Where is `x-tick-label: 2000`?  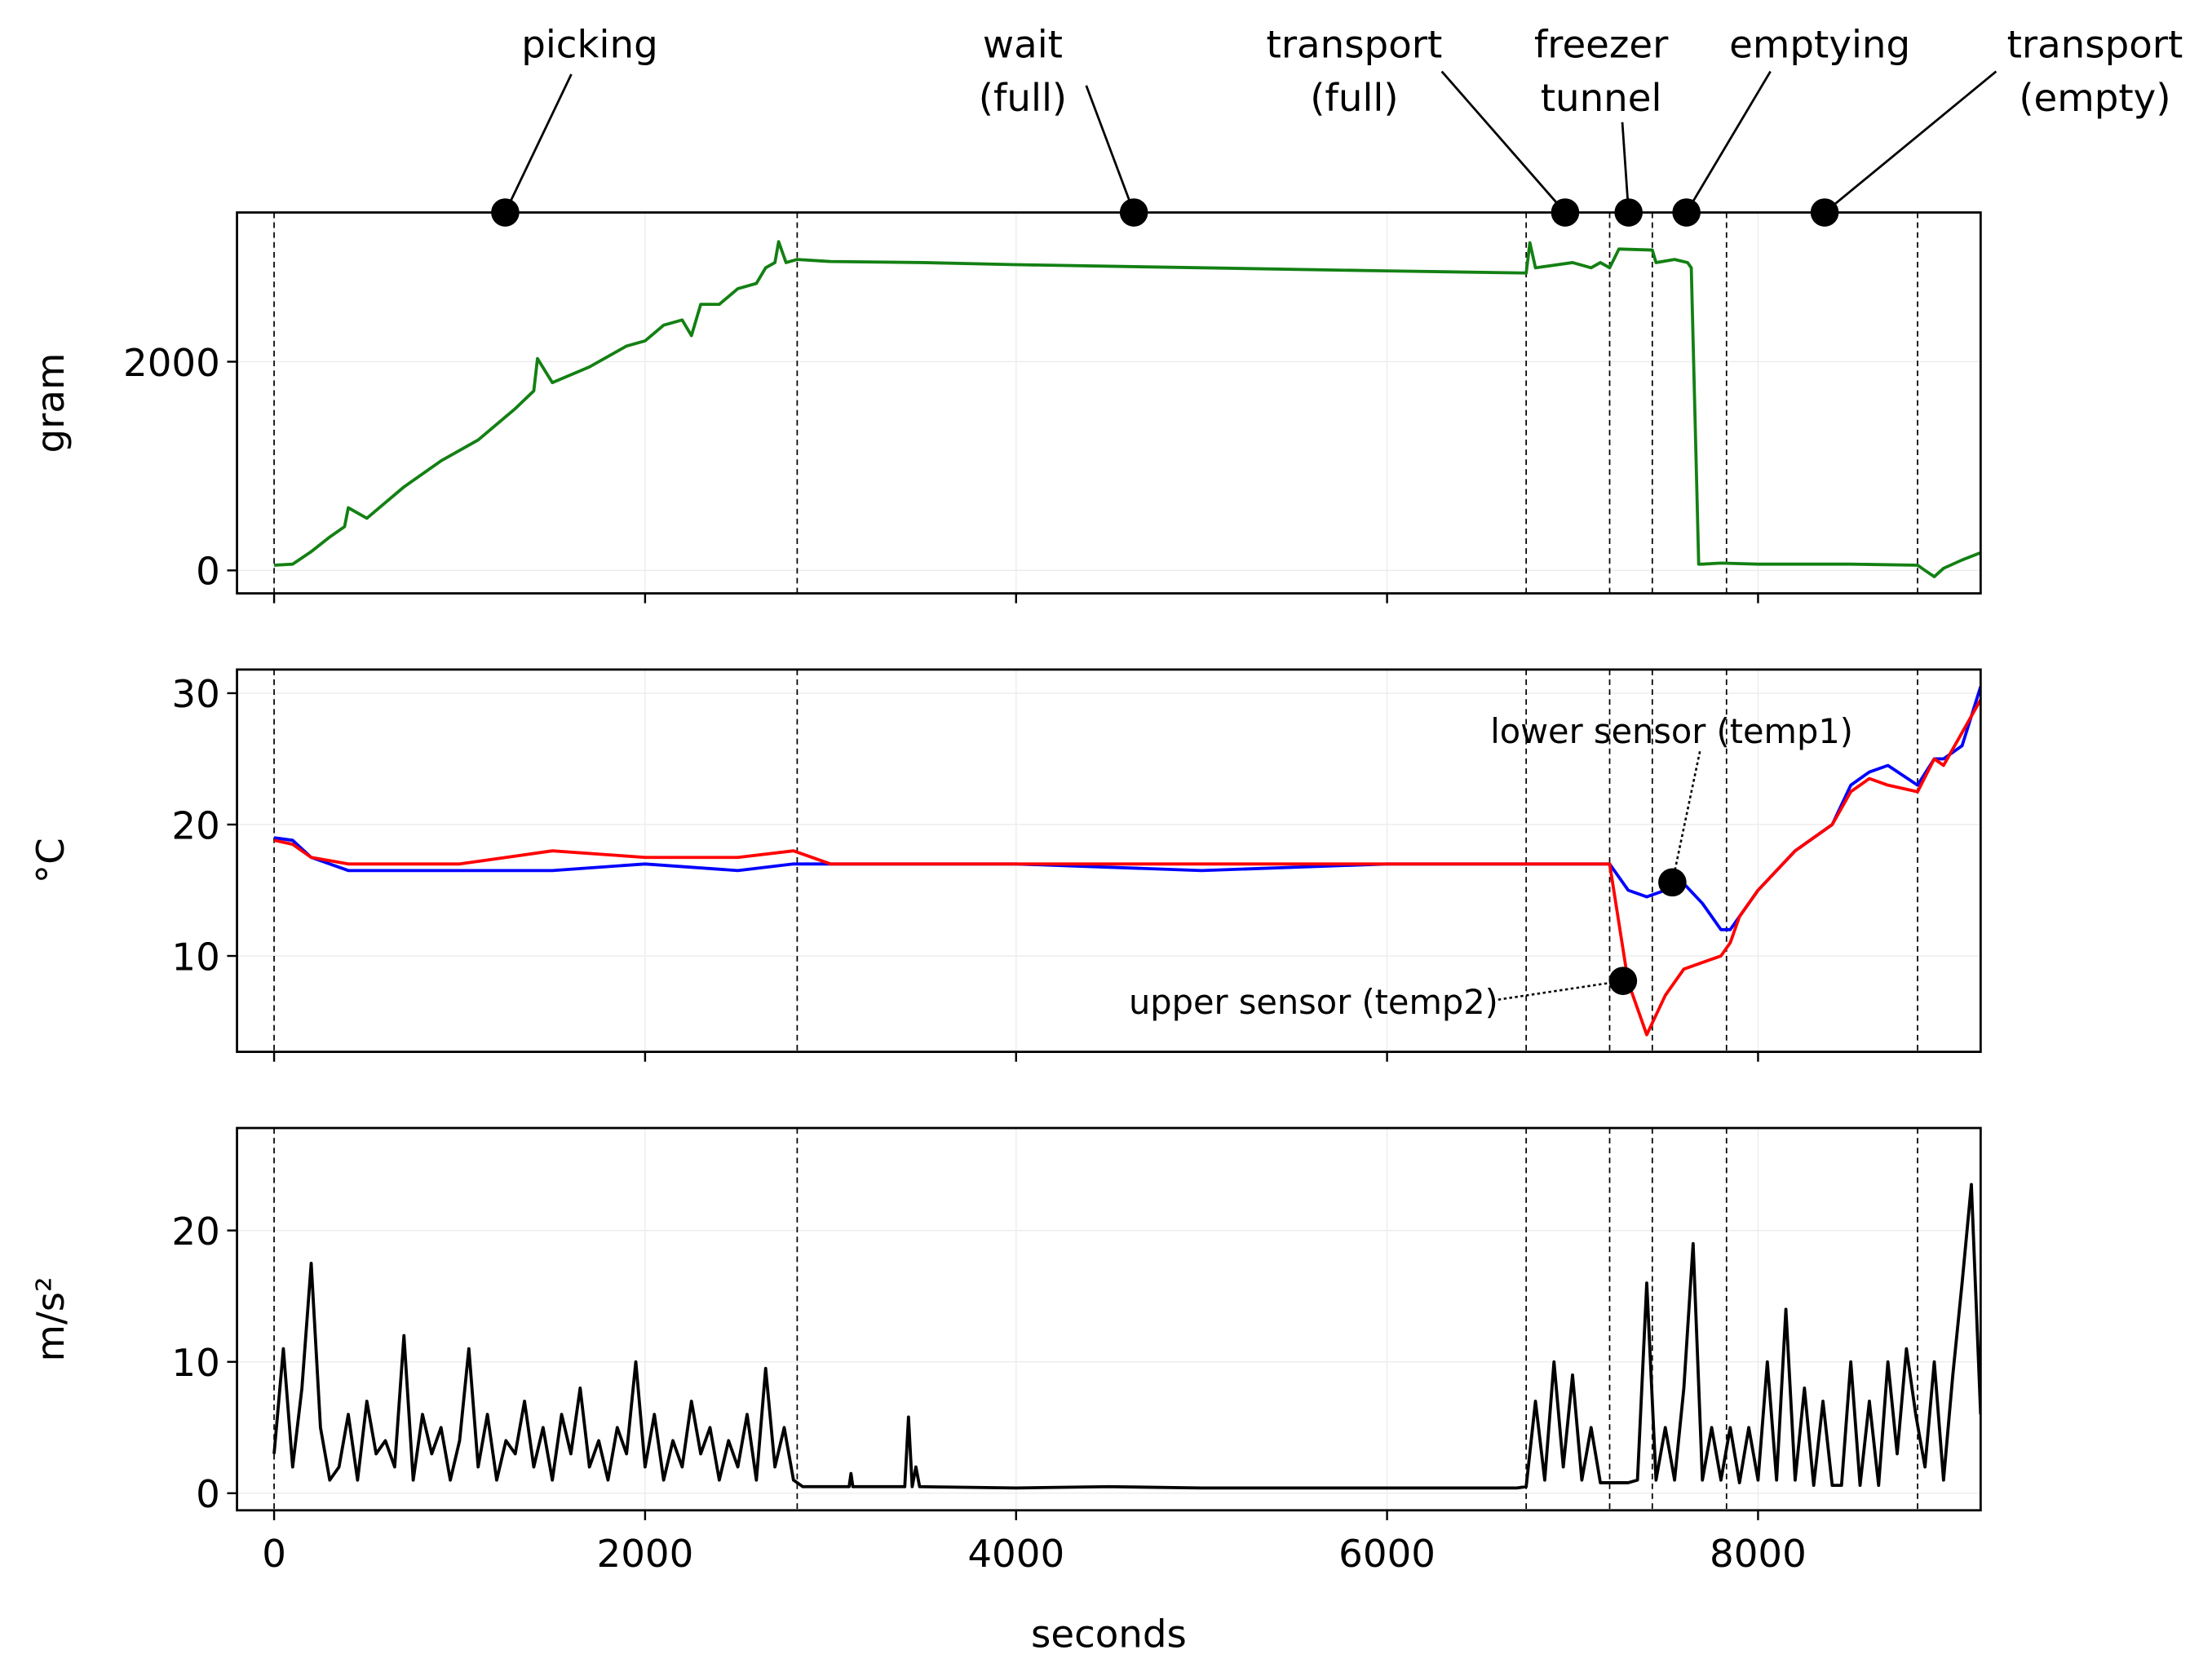
x-tick-label: 2000 is located at coordinates (644, 1555).